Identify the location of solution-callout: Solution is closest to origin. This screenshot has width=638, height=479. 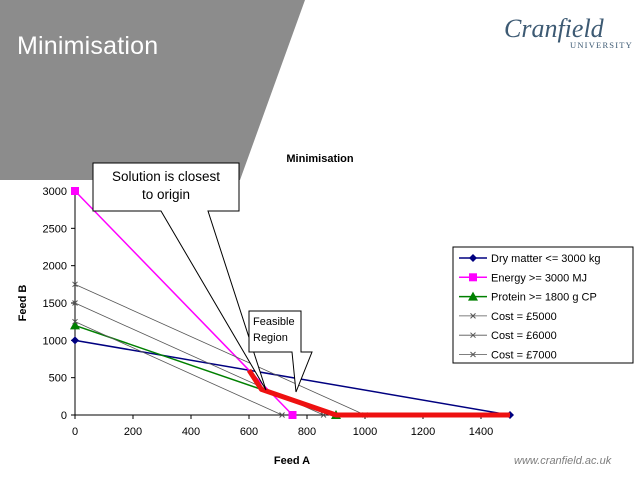
(179, 276).